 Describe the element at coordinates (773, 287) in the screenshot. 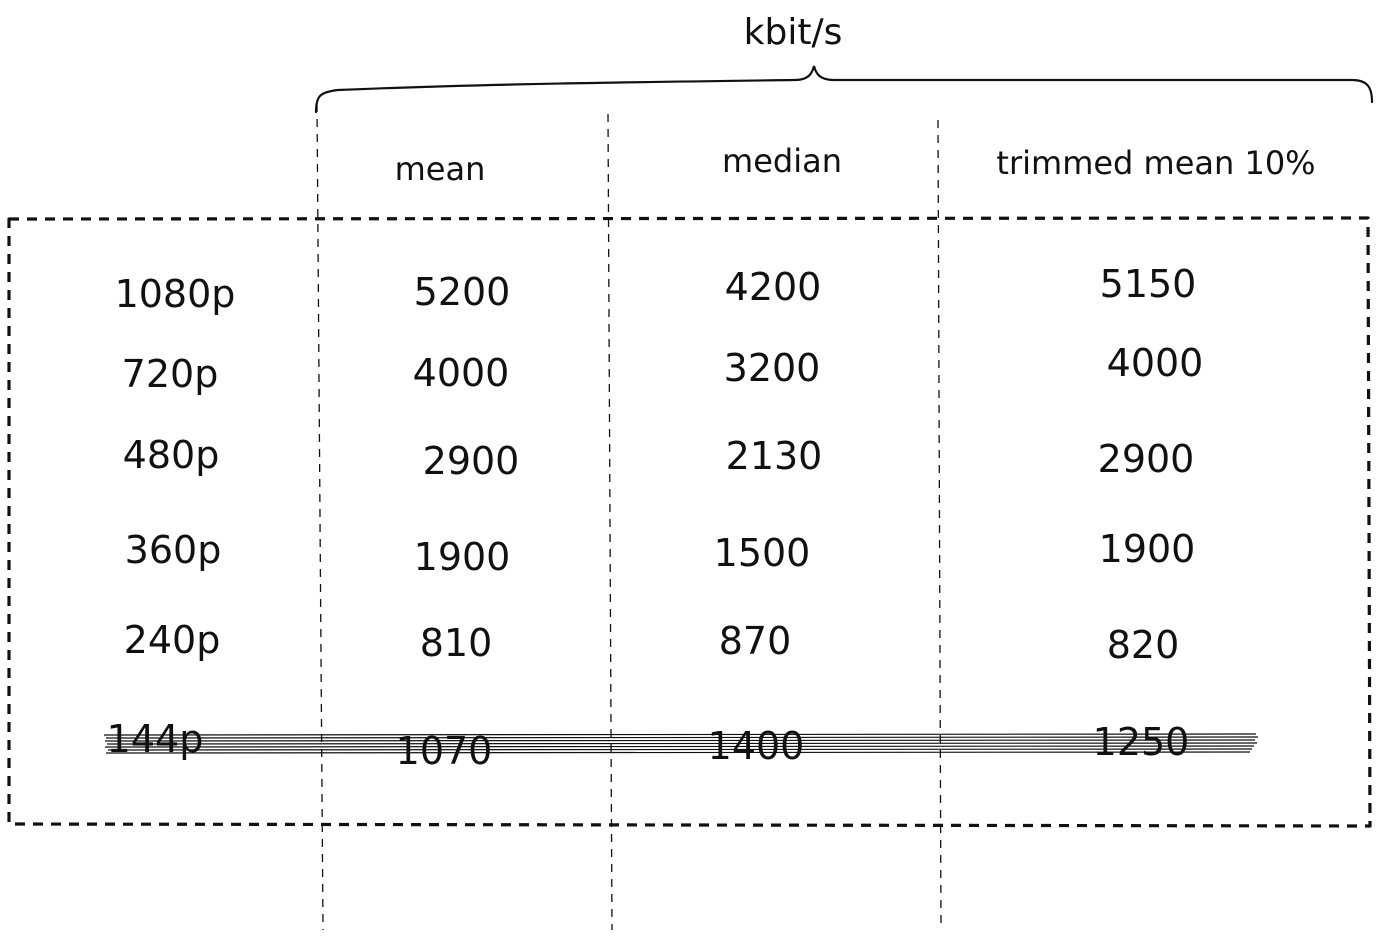

I see `cell-median: 4200` at that location.